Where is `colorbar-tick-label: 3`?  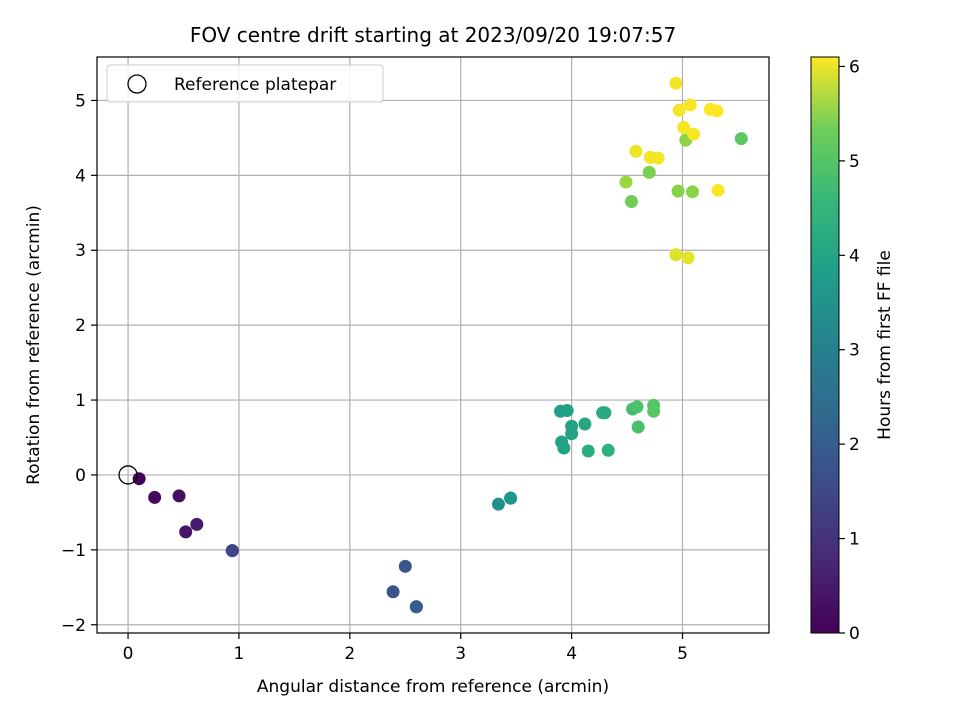 colorbar-tick-label: 3 is located at coordinates (854, 351).